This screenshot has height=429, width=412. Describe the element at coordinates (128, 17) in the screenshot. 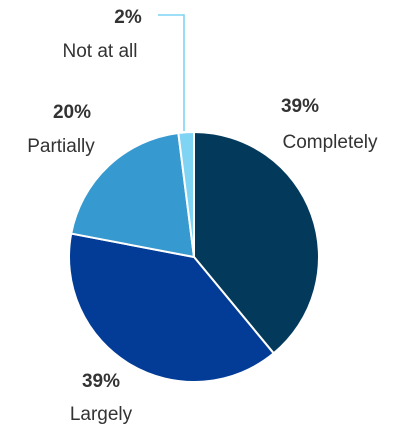

I see `slice-label-not-at-all-value: 2%` at that location.